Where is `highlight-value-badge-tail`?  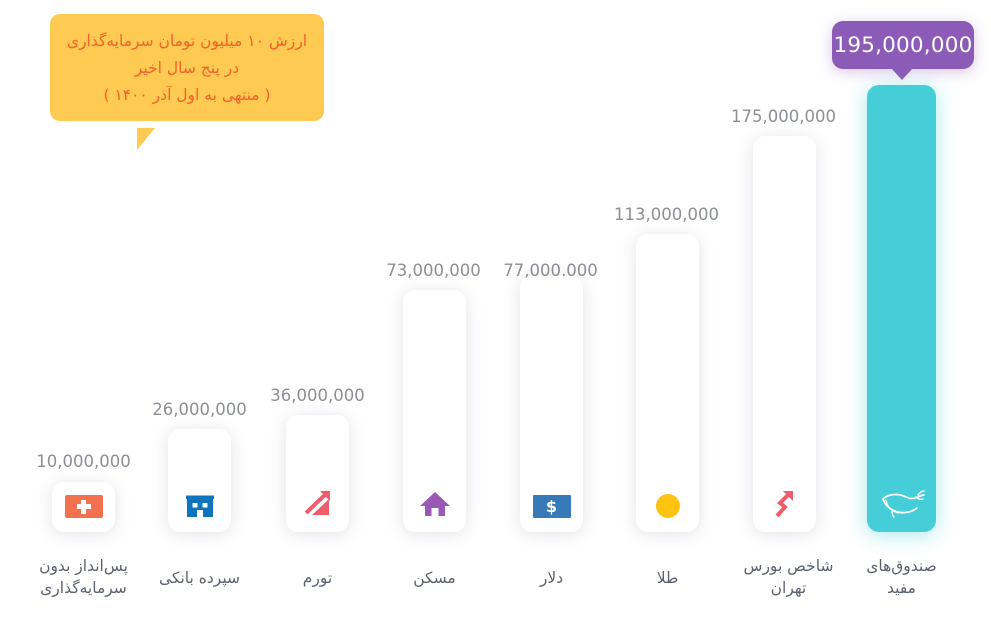 highlight-value-badge-tail is located at coordinates (902, 74).